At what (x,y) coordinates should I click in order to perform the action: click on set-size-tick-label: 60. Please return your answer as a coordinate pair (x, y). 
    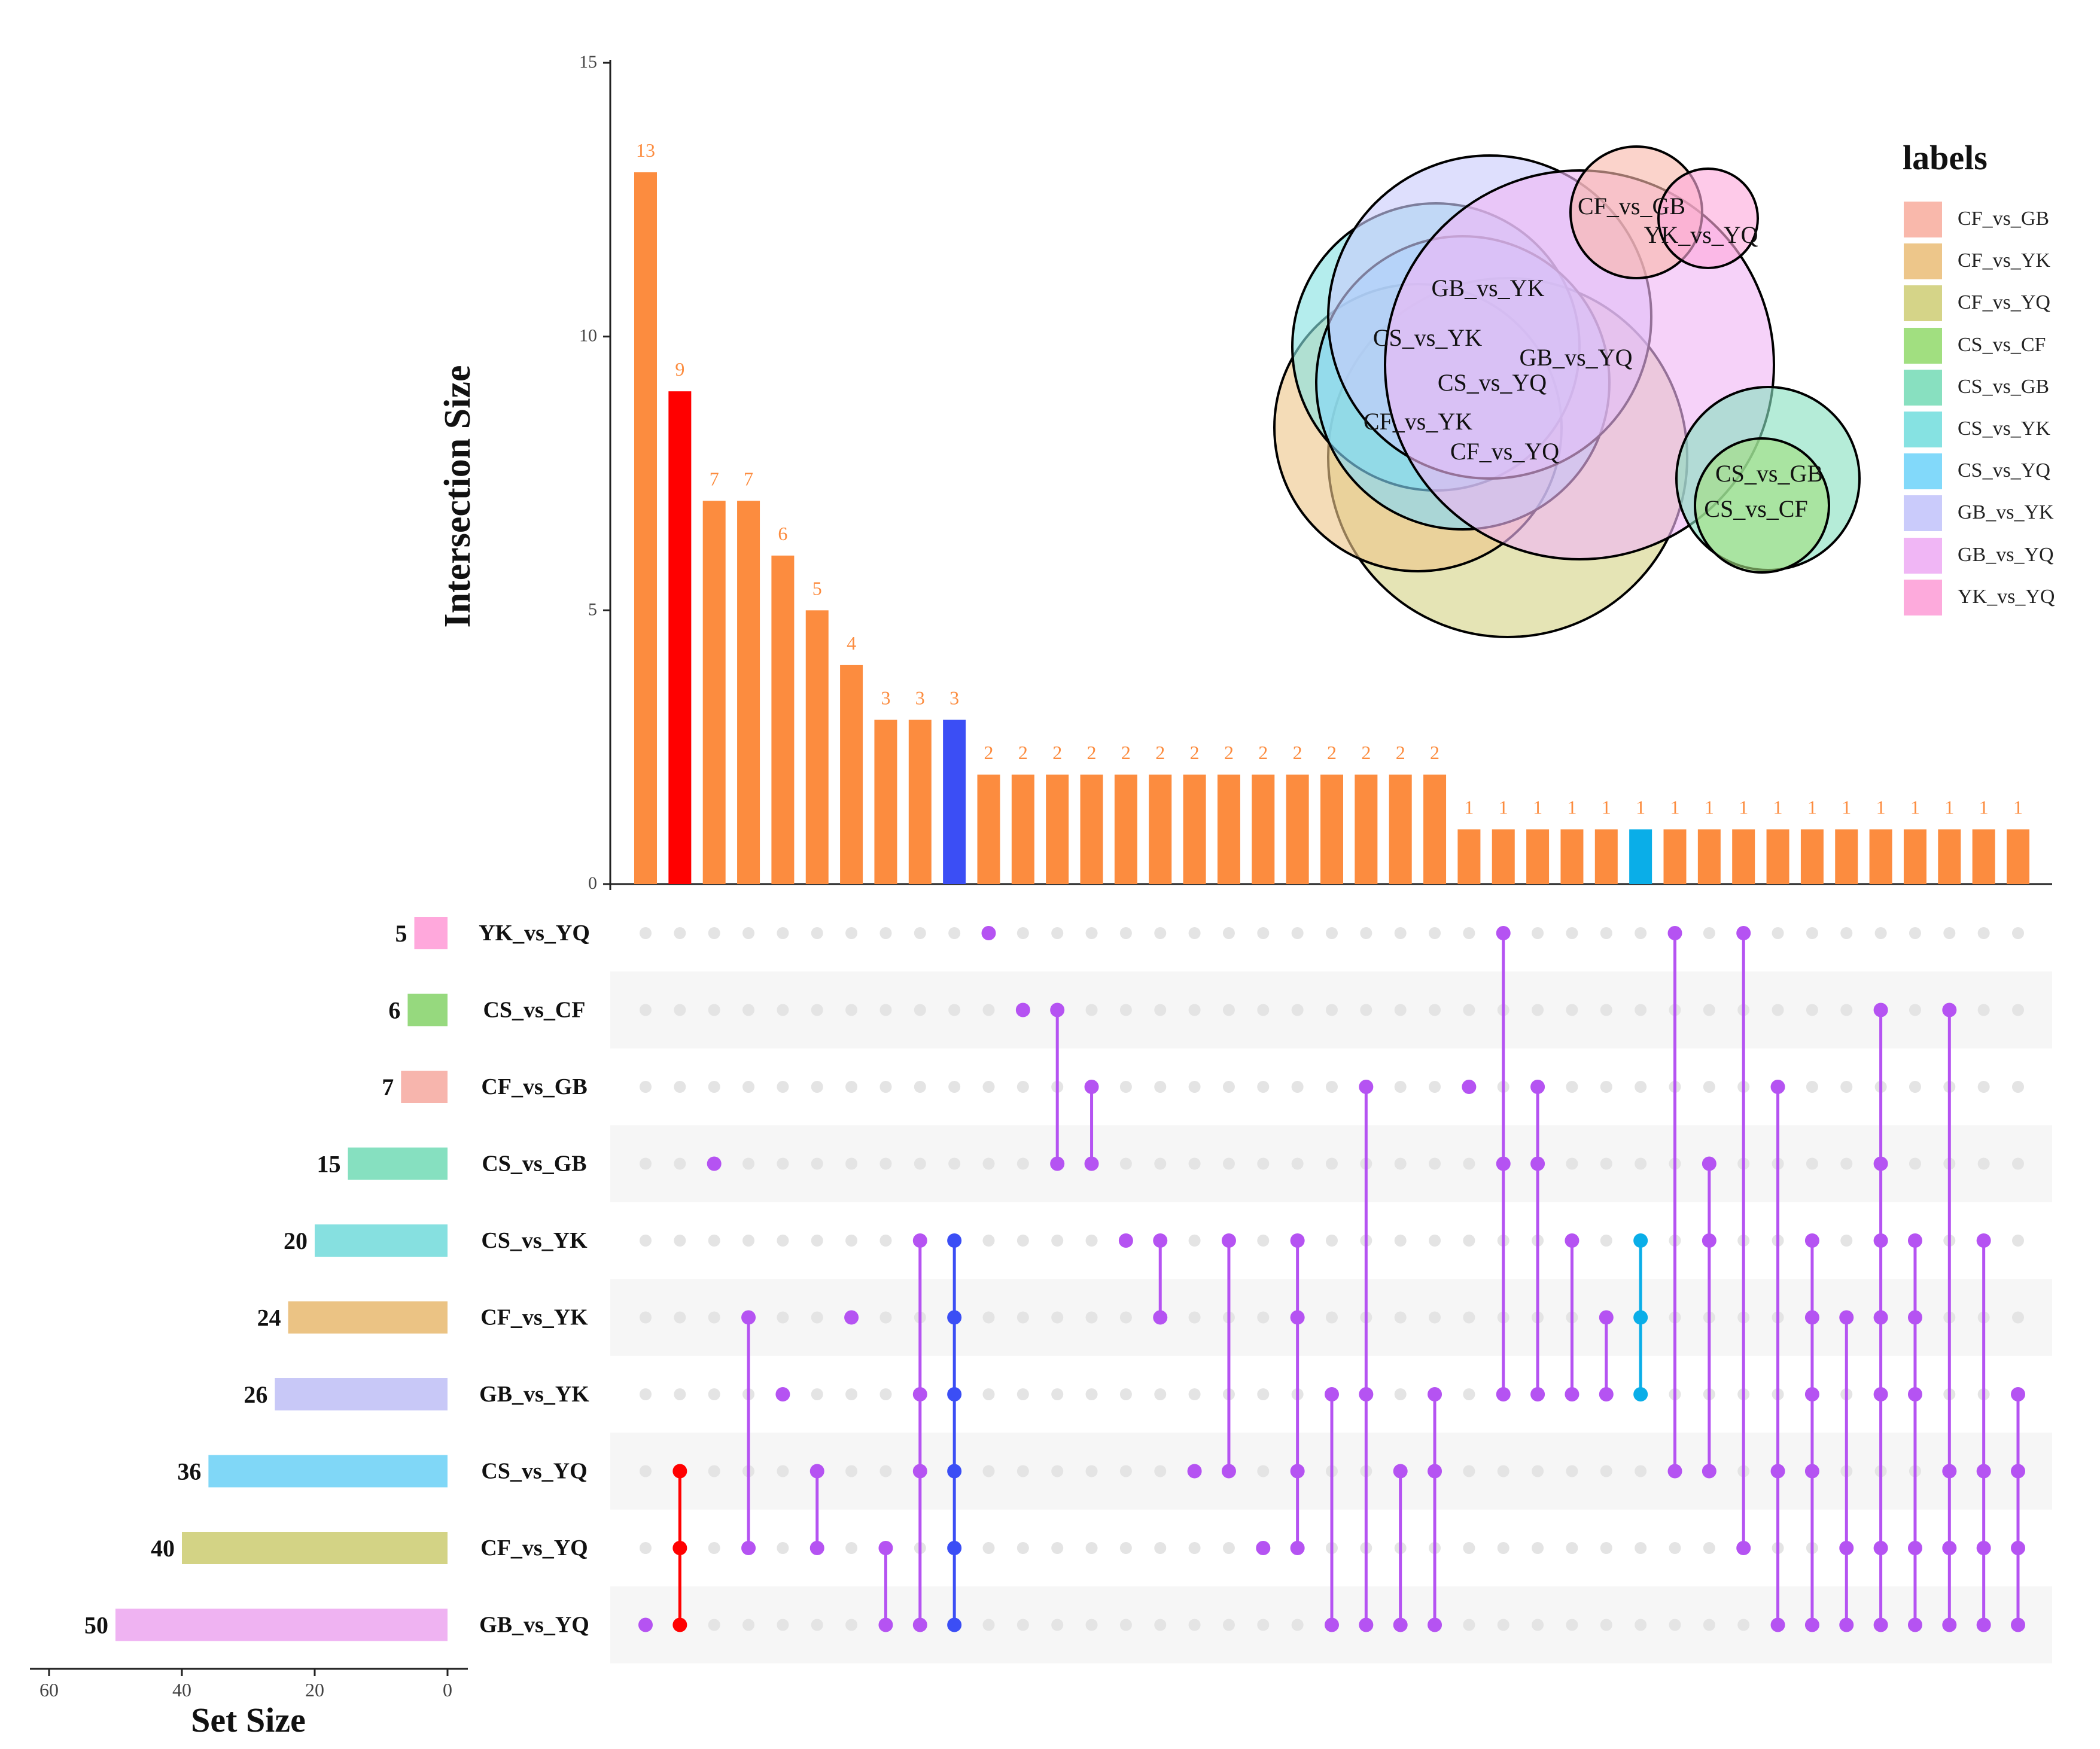
    Looking at the image, I should click on (49, 1690).